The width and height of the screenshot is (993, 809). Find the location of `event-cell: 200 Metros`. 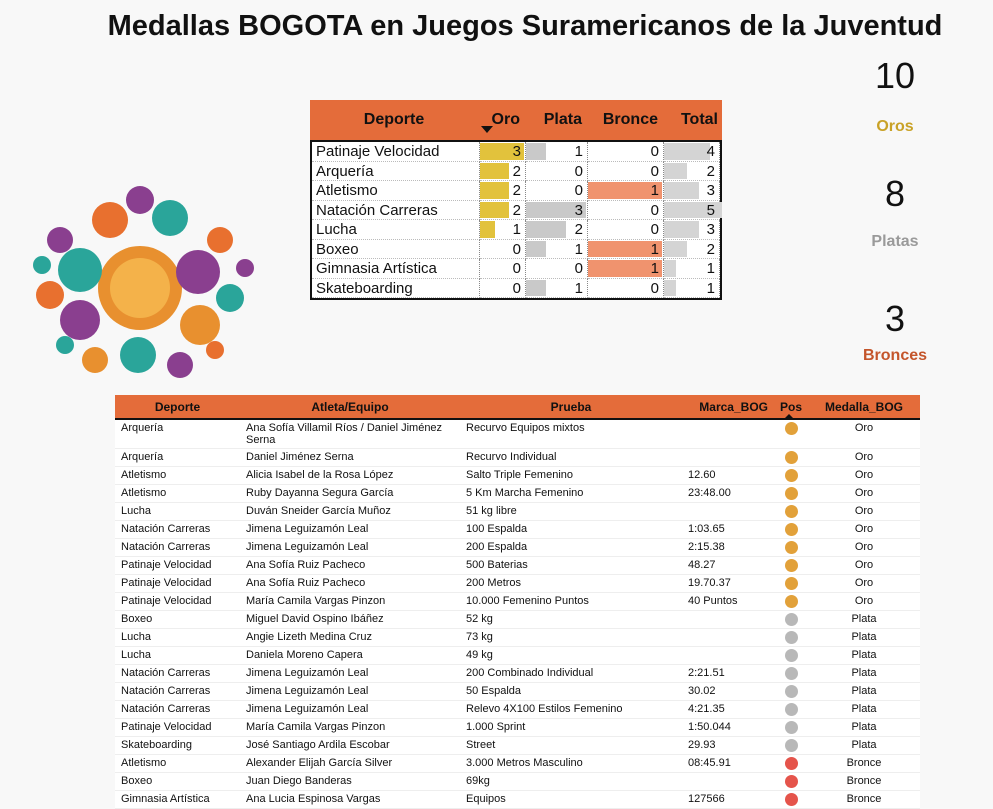

event-cell: 200 Metros is located at coordinates (494, 583).